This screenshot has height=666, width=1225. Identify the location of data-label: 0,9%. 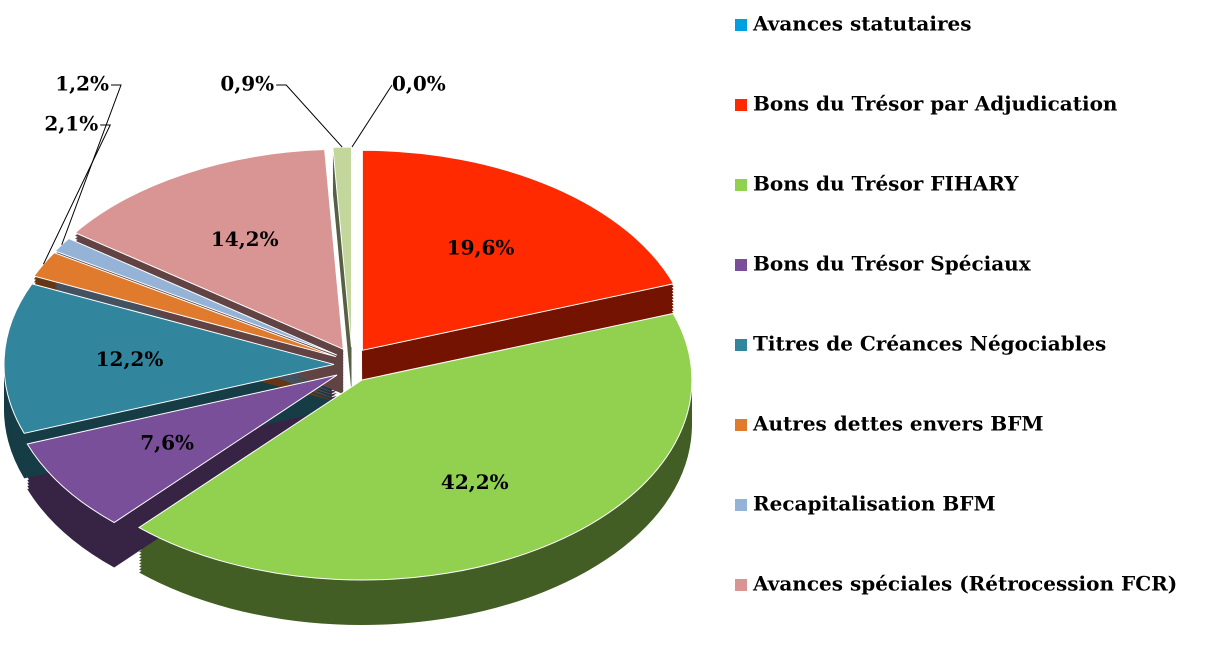
(247, 84).